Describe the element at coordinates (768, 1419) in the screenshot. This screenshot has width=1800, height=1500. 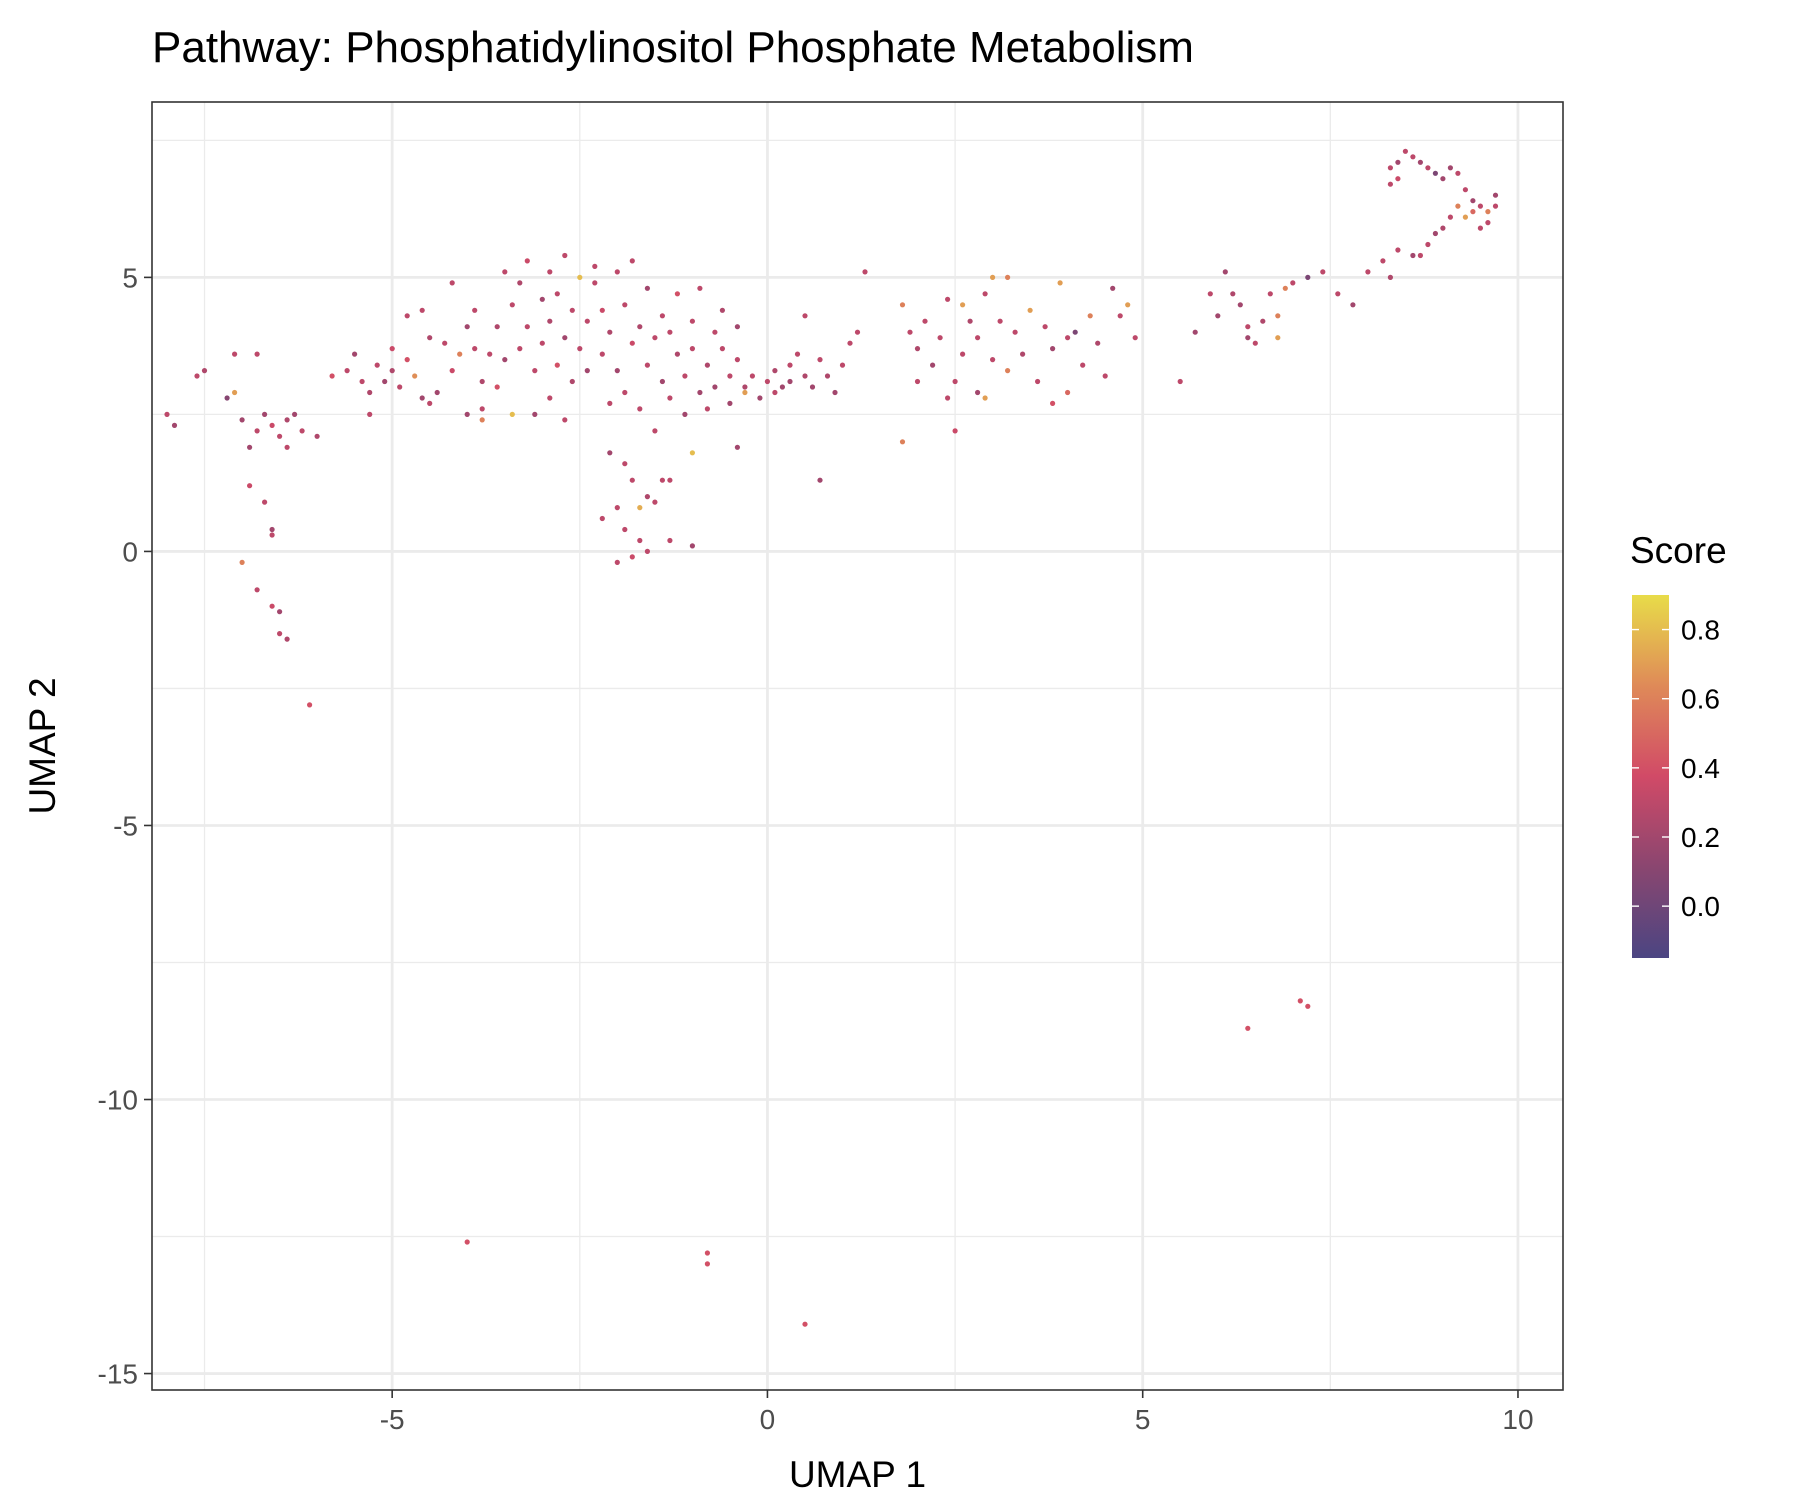
I see `x-tick-label: 0` at that location.